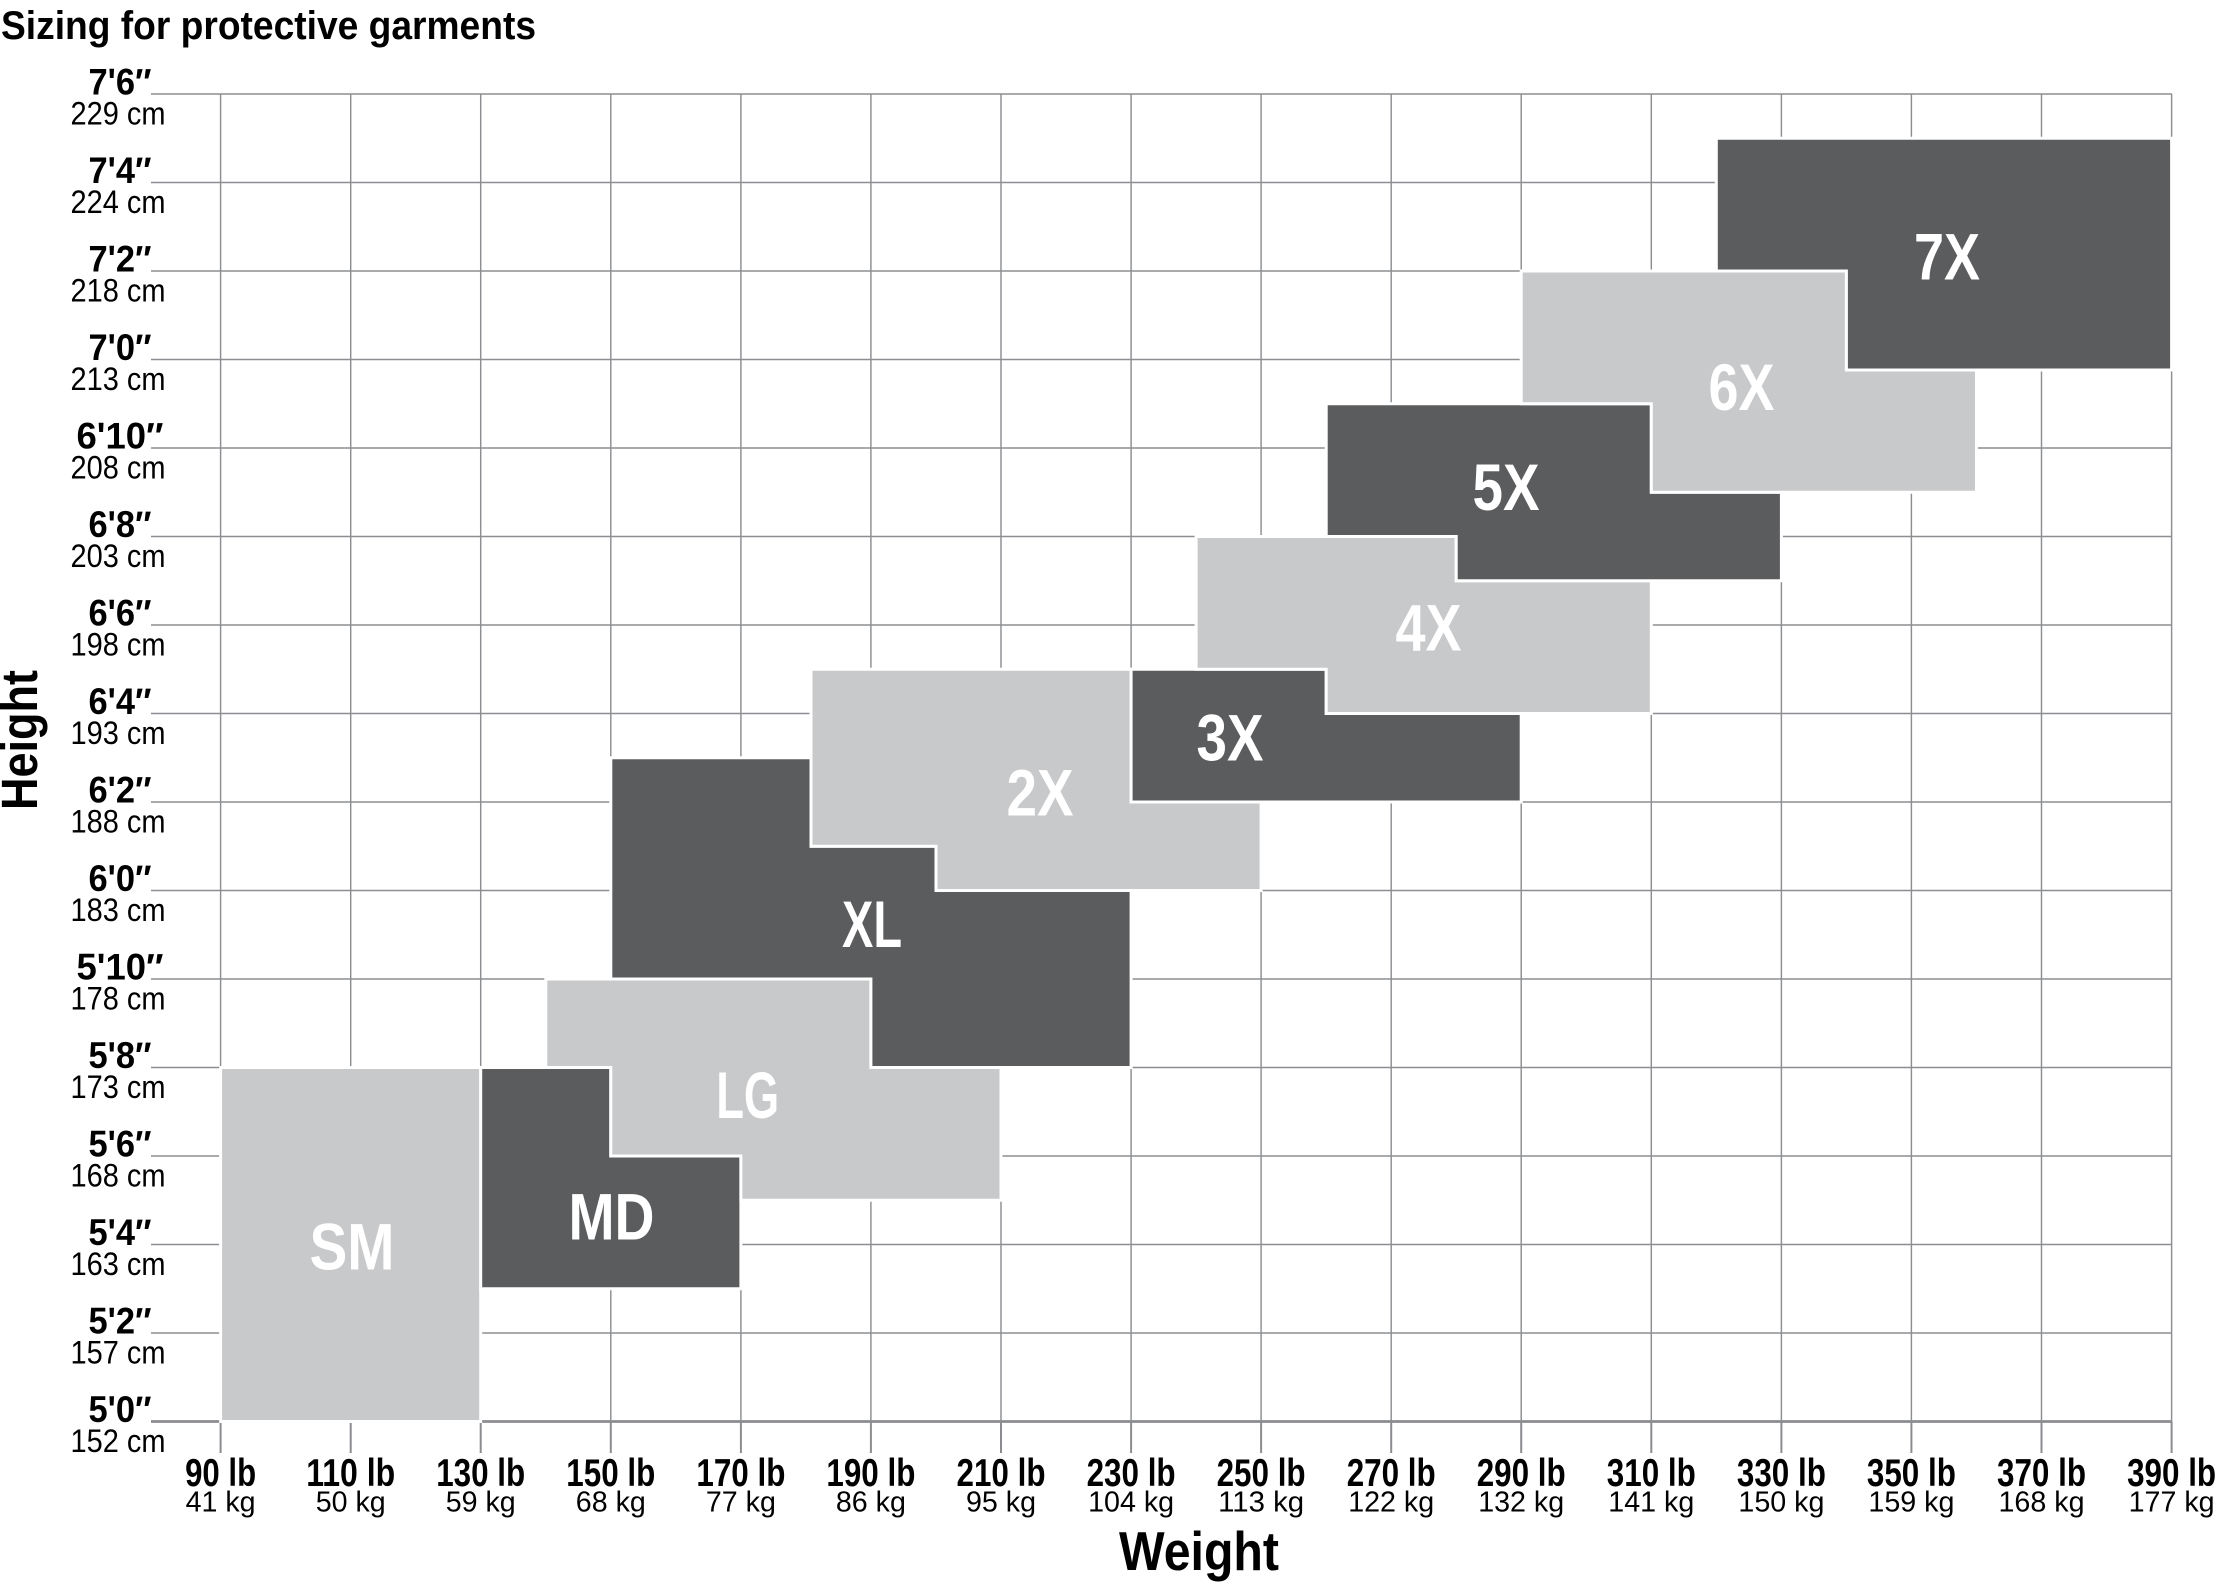  Describe the element at coordinates (2041, 1473) in the screenshot. I see `svg-text: 370 lb` at that location.